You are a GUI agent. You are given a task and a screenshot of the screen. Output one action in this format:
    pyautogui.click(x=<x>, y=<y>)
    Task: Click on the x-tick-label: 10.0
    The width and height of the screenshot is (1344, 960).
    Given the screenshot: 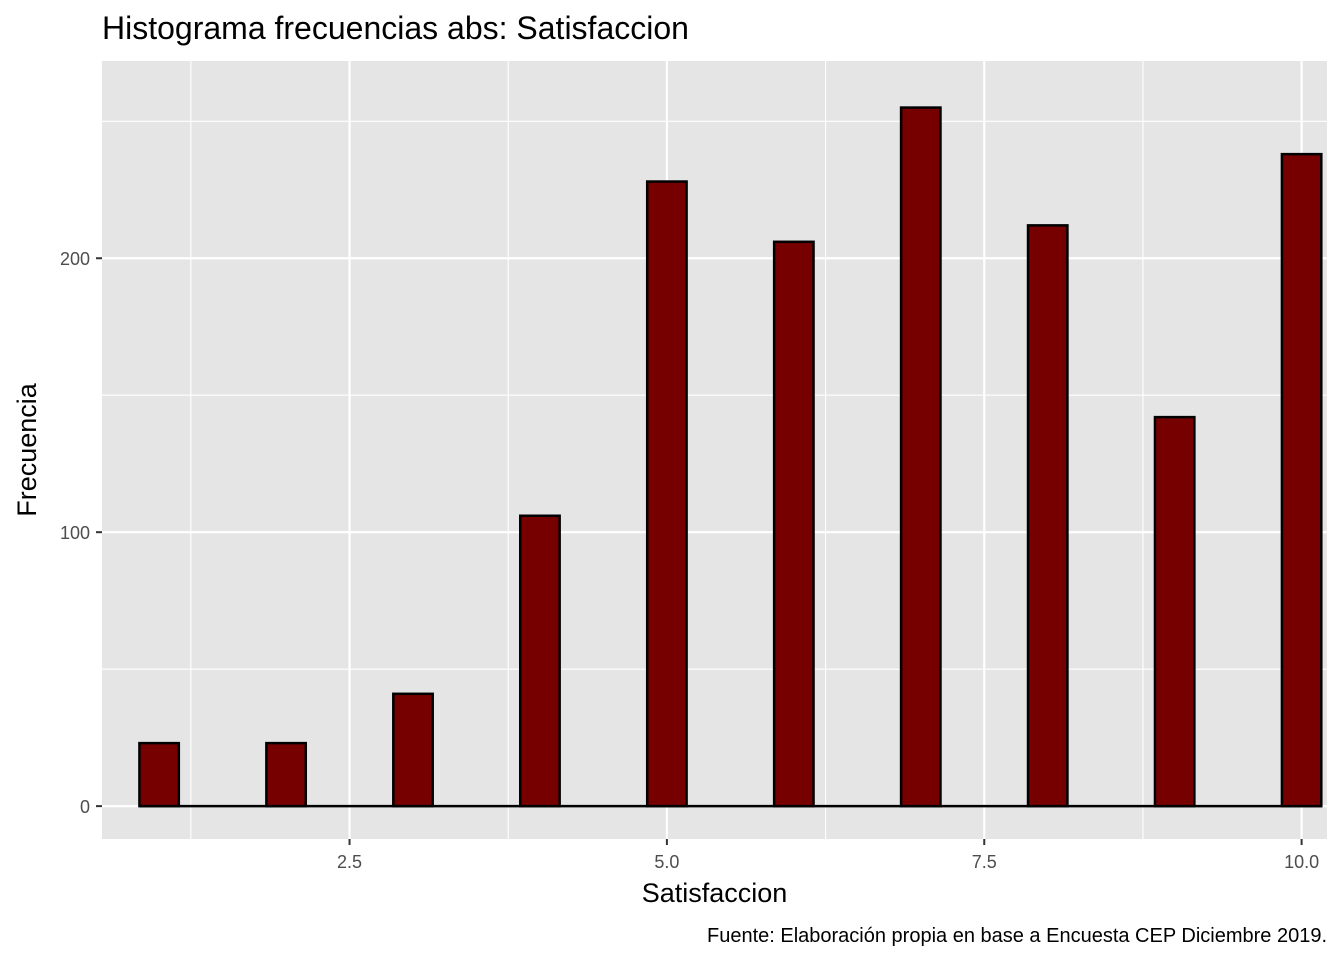 What is the action you would take?
    pyautogui.click(x=1301, y=862)
    